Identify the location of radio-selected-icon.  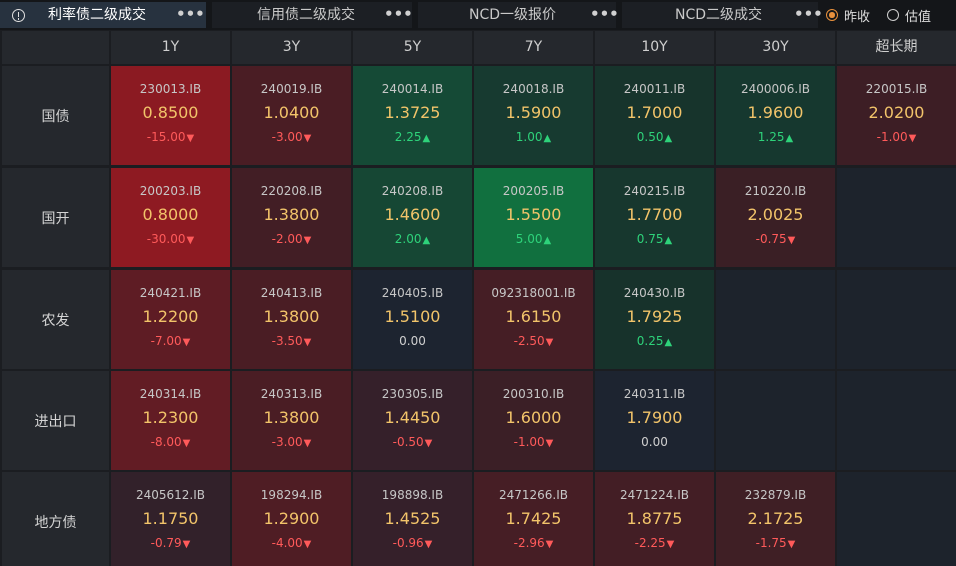
(832, 15).